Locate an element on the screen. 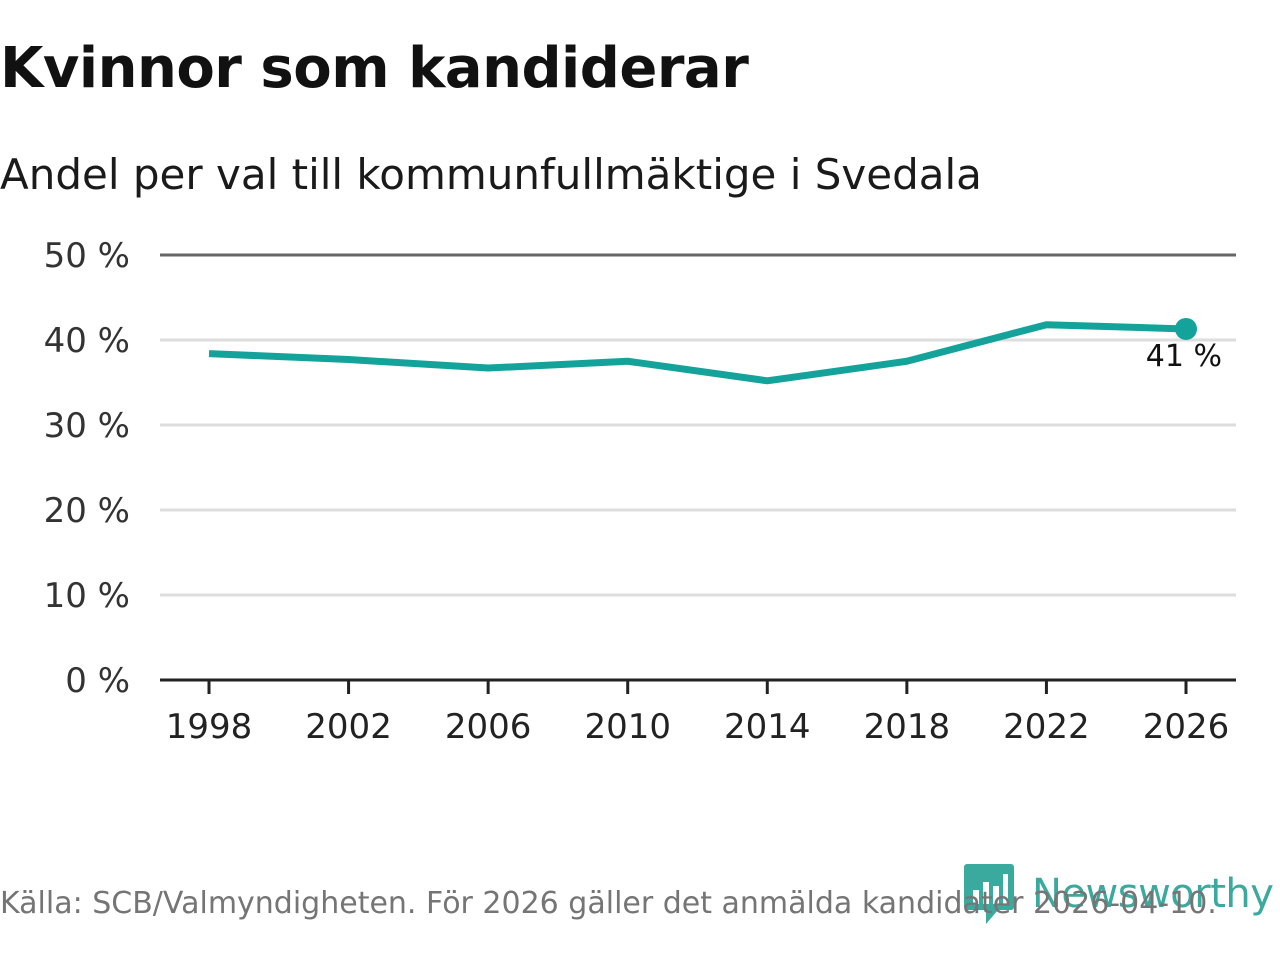 Image resolution: width=1280 pixels, height=960 pixels. end-point-marker is located at coordinates (1186, 328).